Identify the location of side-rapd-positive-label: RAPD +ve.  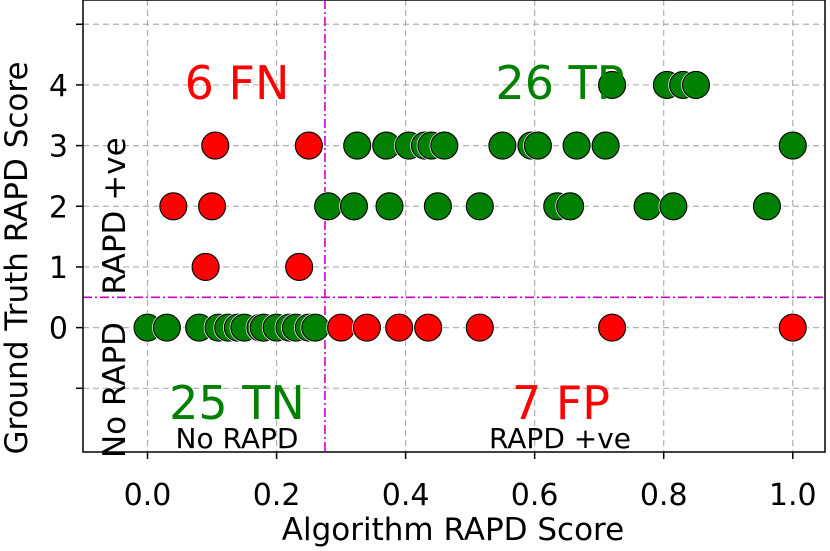
(115, 215).